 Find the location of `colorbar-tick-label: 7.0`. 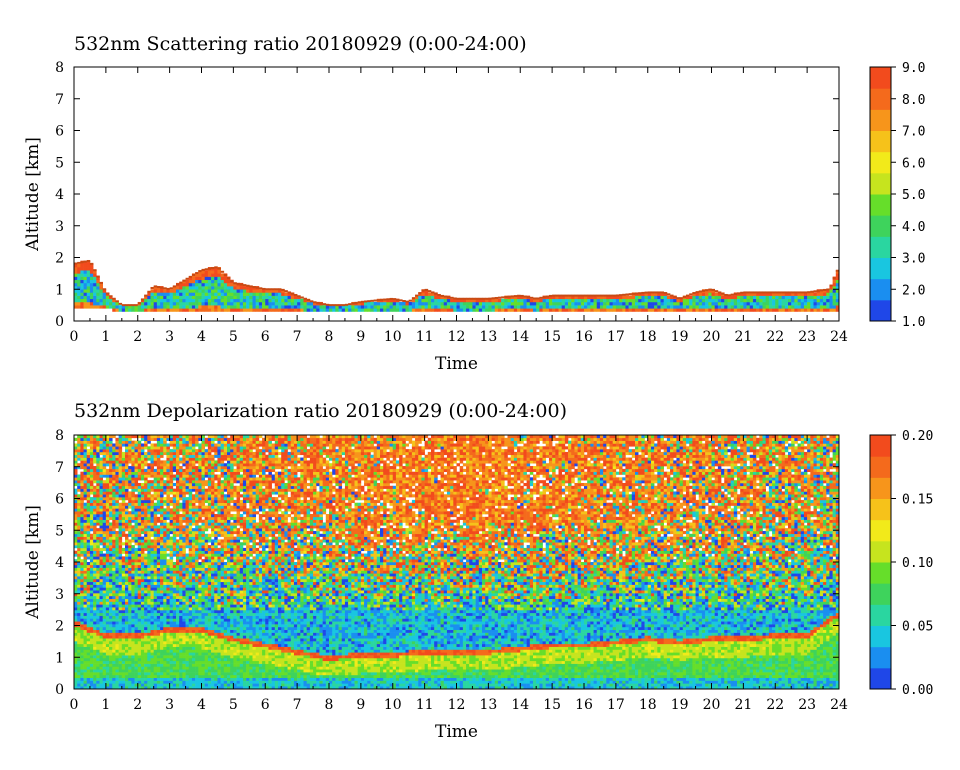

colorbar-tick-label: 7.0 is located at coordinates (913, 132).